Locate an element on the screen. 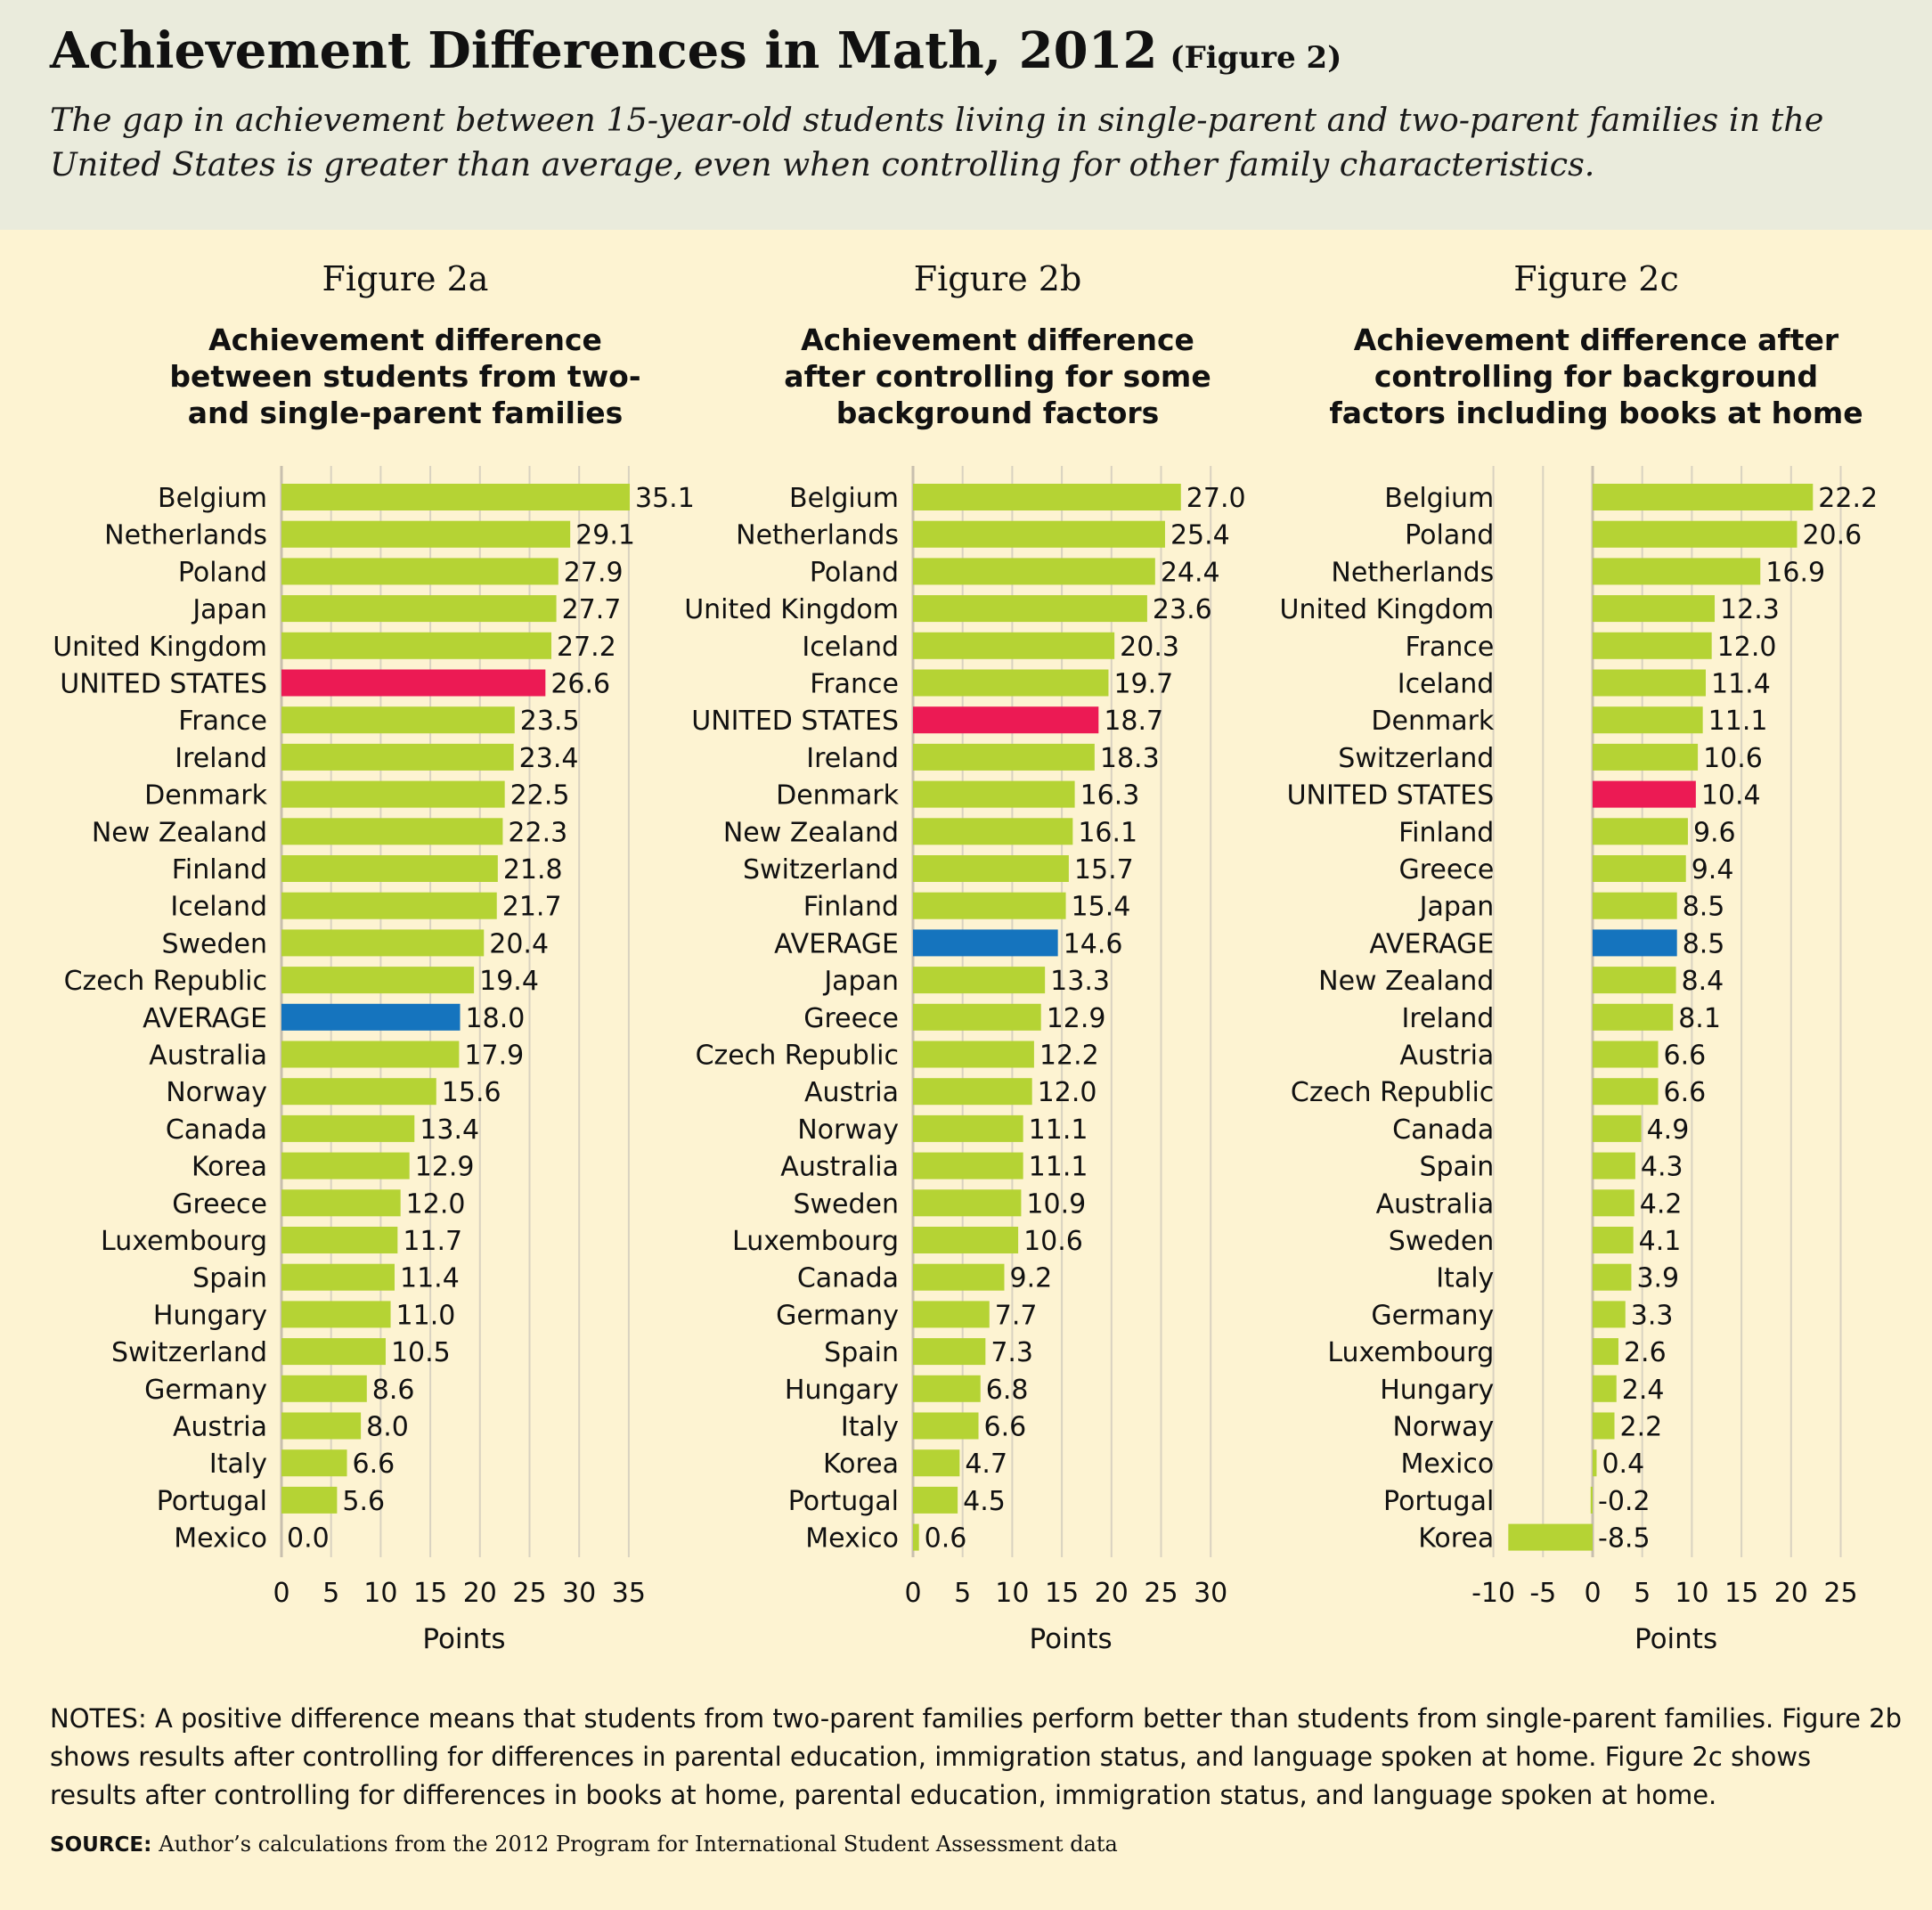 The width and height of the screenshot is (1932, 1910). value-label: 10.9 is located at coordinates (1056, 1204).